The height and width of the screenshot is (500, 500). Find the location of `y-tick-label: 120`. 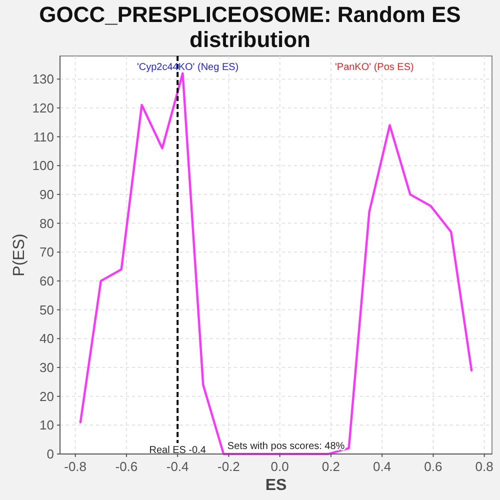

y-tick-label: 120 is located at coordinates (43, 108).